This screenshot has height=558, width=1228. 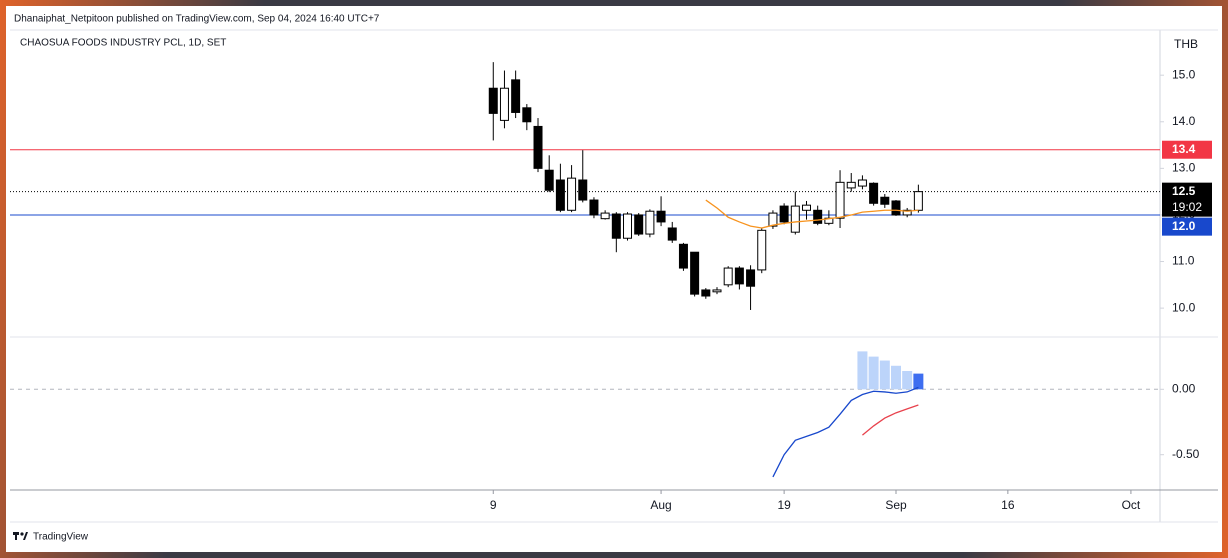 I want to click on y-tick-label: 15.0, so click(x=1184, y=74).